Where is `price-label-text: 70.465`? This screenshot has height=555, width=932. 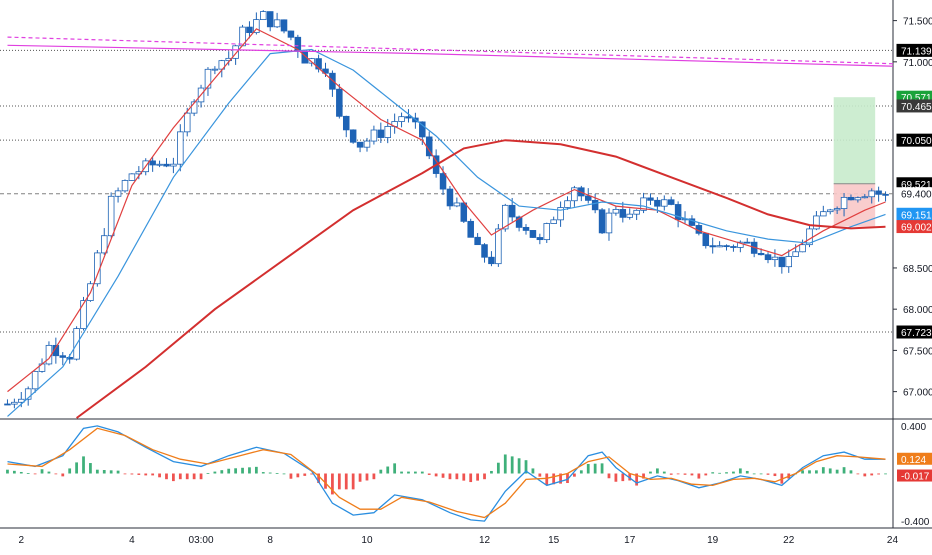
price-label-text: 70.465 is located at coordinates (916, 107).